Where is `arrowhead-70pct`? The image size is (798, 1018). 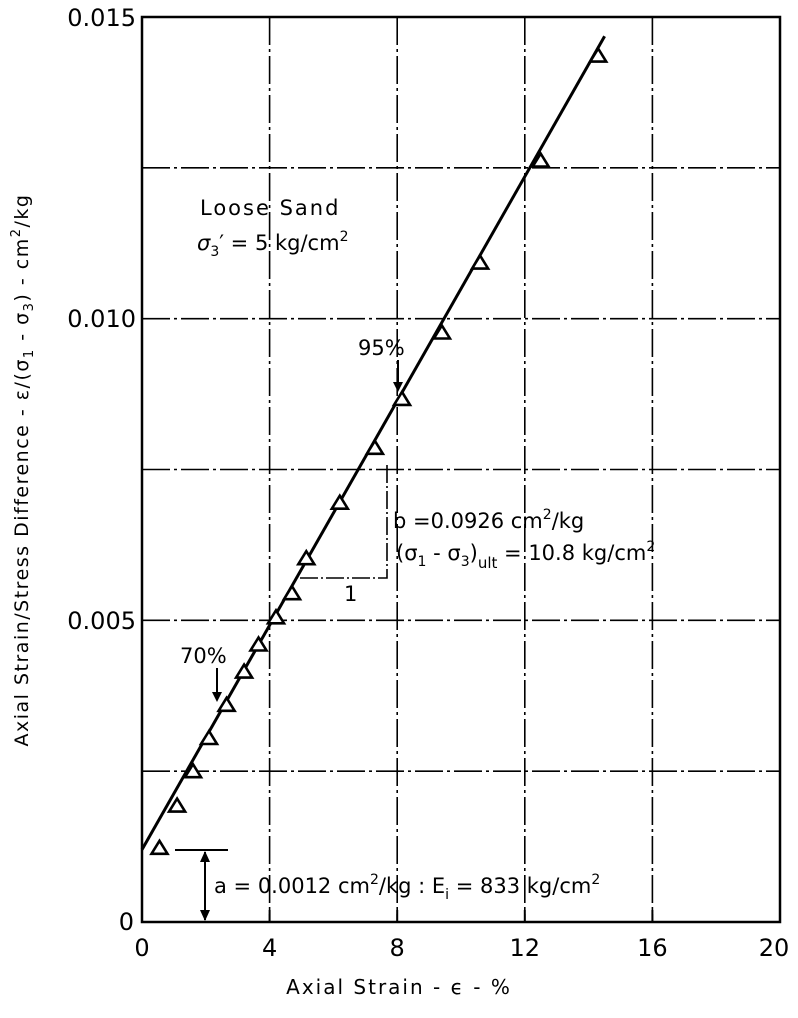
arrowhead-70pct is located at coordinates (217, 697).